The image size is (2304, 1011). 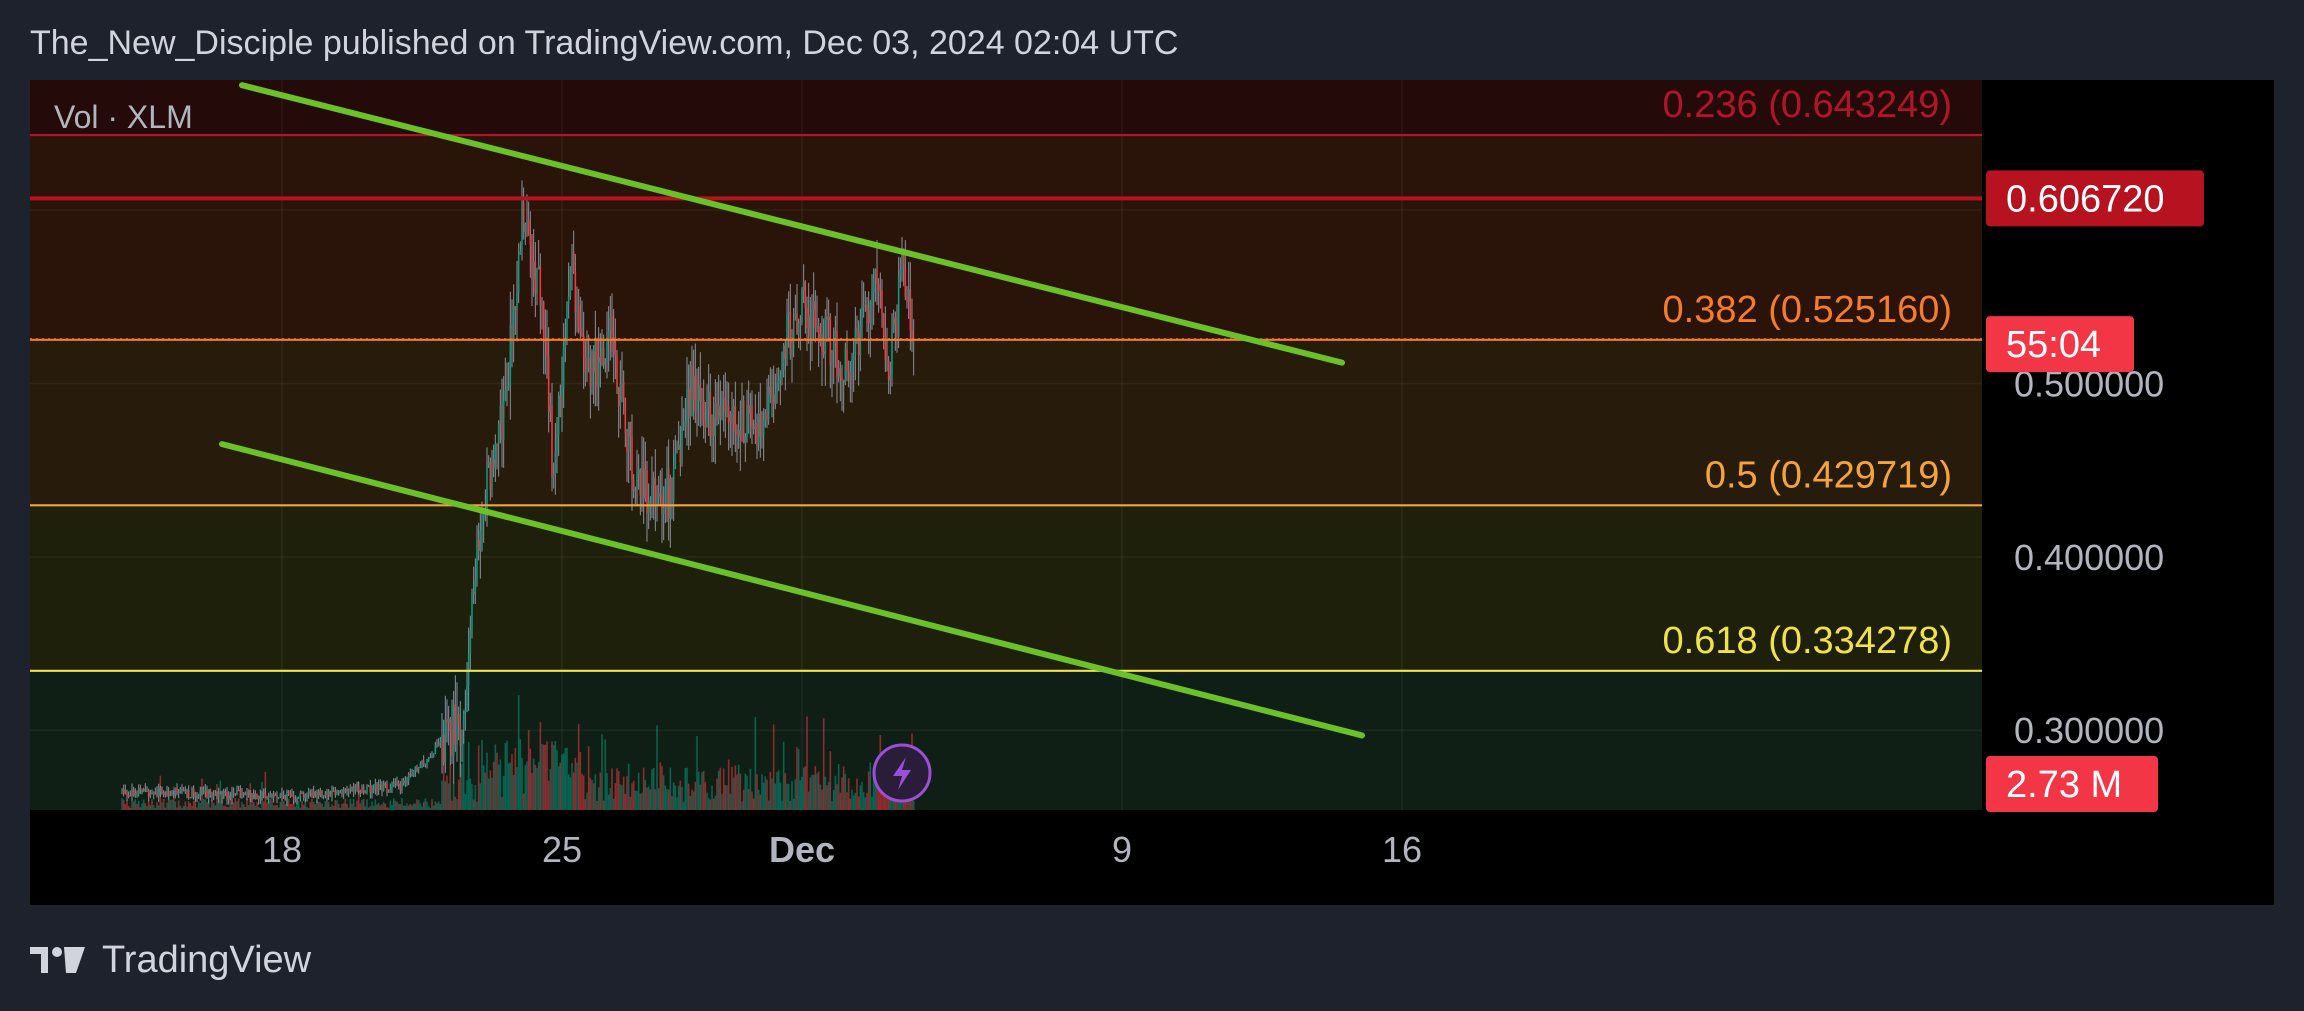 I want to click on tradingview-brand: TradingView, so click(x=170, y=960).